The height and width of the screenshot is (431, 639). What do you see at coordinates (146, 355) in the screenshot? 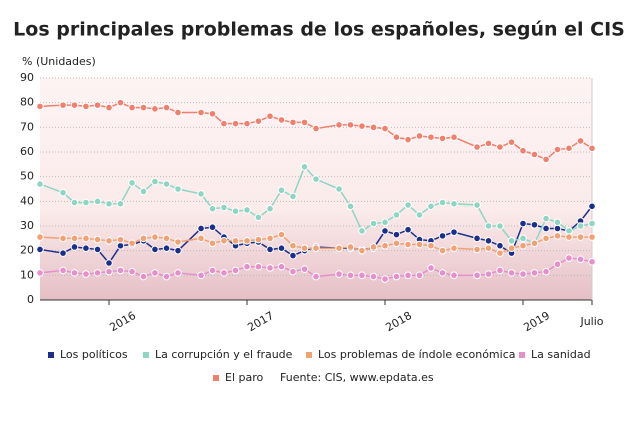
I see `legend-swatch` at bounding box center [146, 355].